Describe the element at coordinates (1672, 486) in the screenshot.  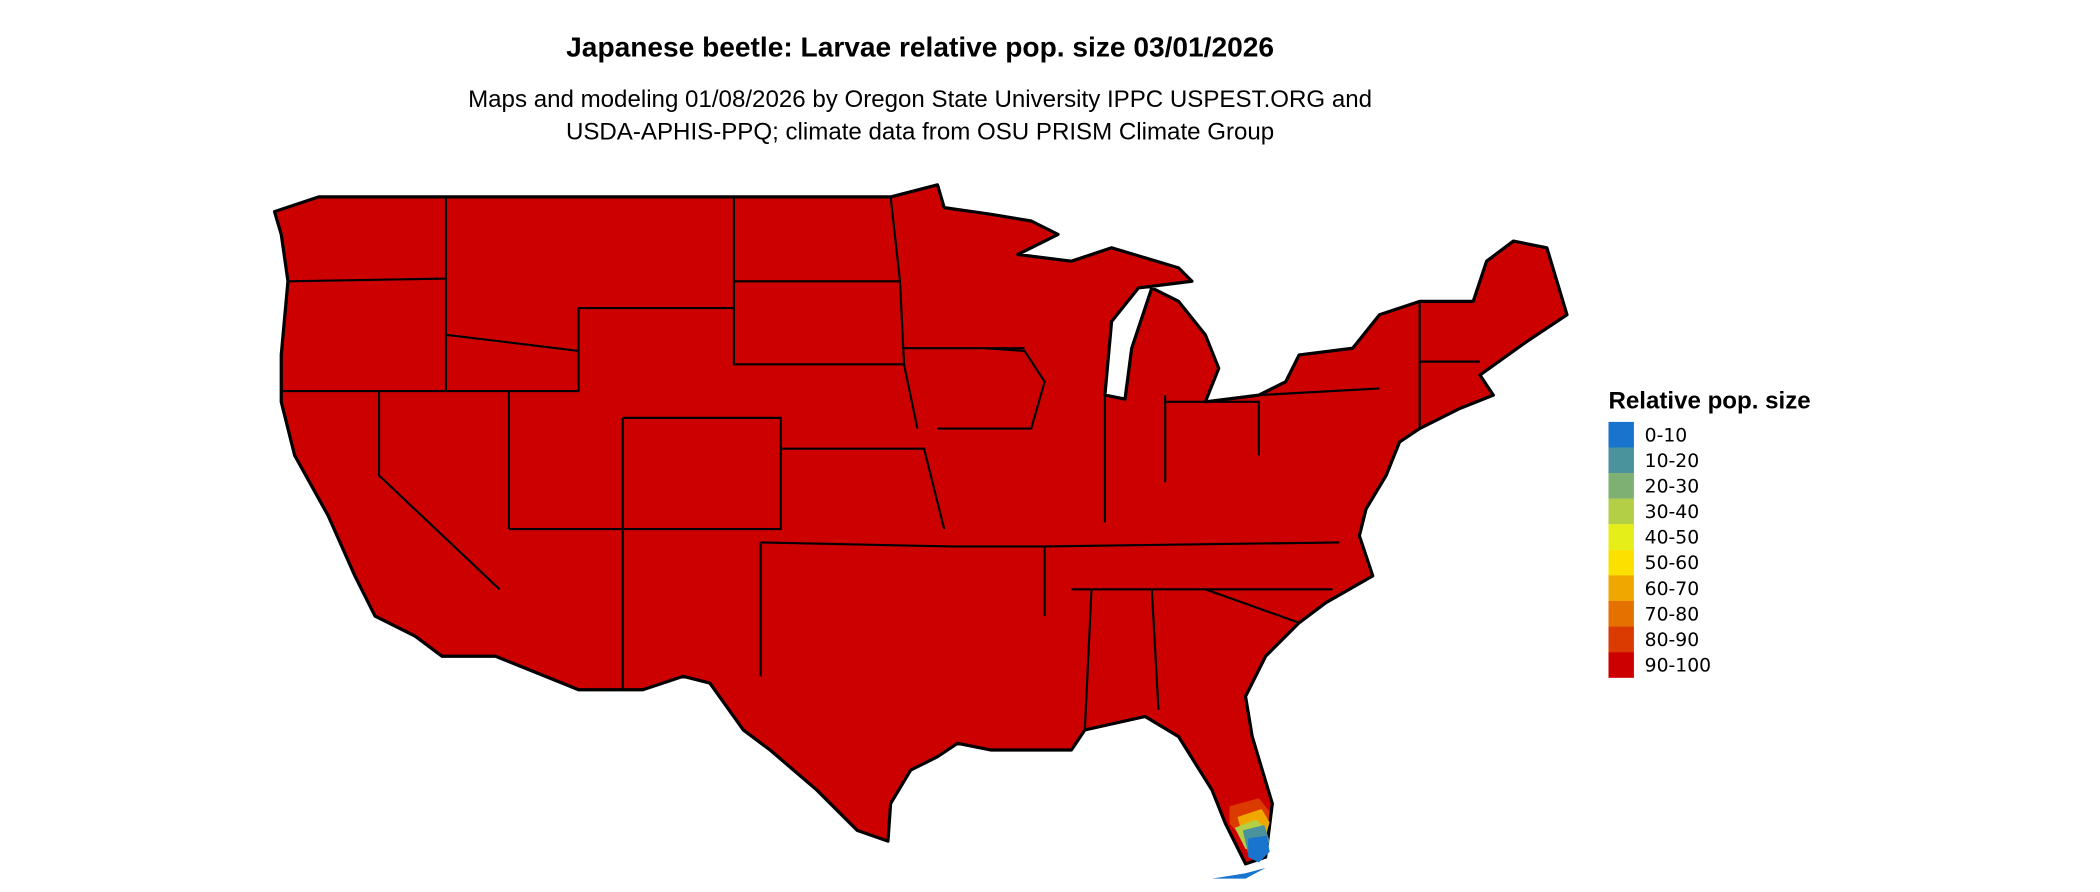
I see `legend-label: 20-30` at that location.